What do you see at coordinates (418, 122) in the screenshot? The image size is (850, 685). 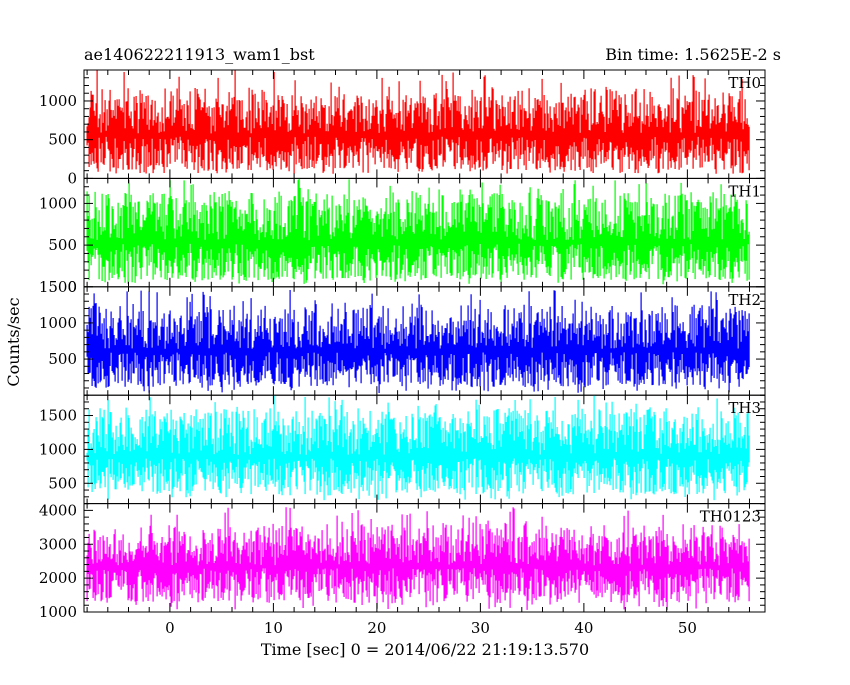 I see `series-th0` at bounding box center [418, 122].